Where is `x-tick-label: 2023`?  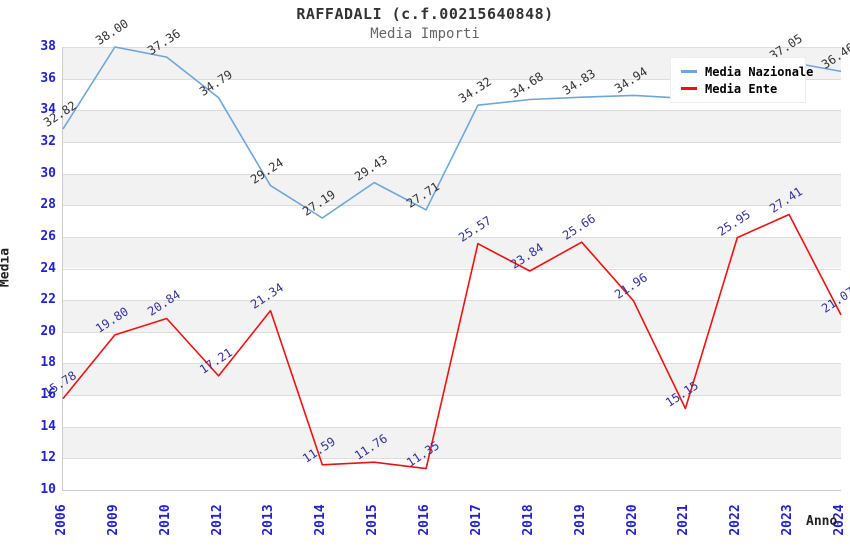
x-tick-label: 2023 is located at coordinates (788, 520).